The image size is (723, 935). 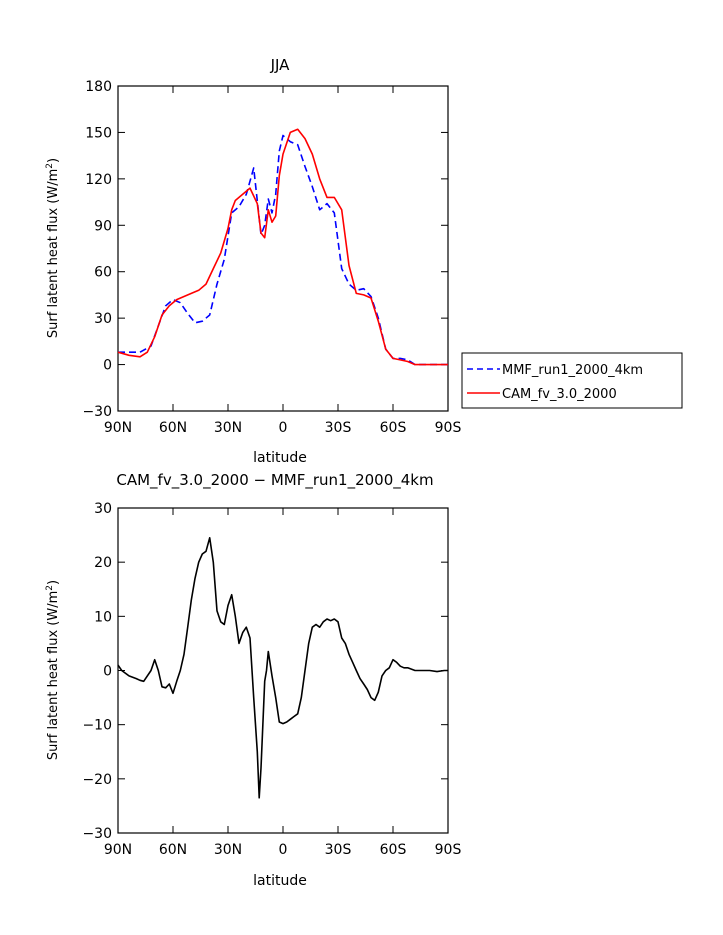 I want to click on bottom-x-tick-label: 90N, so click(x=118, y=850).